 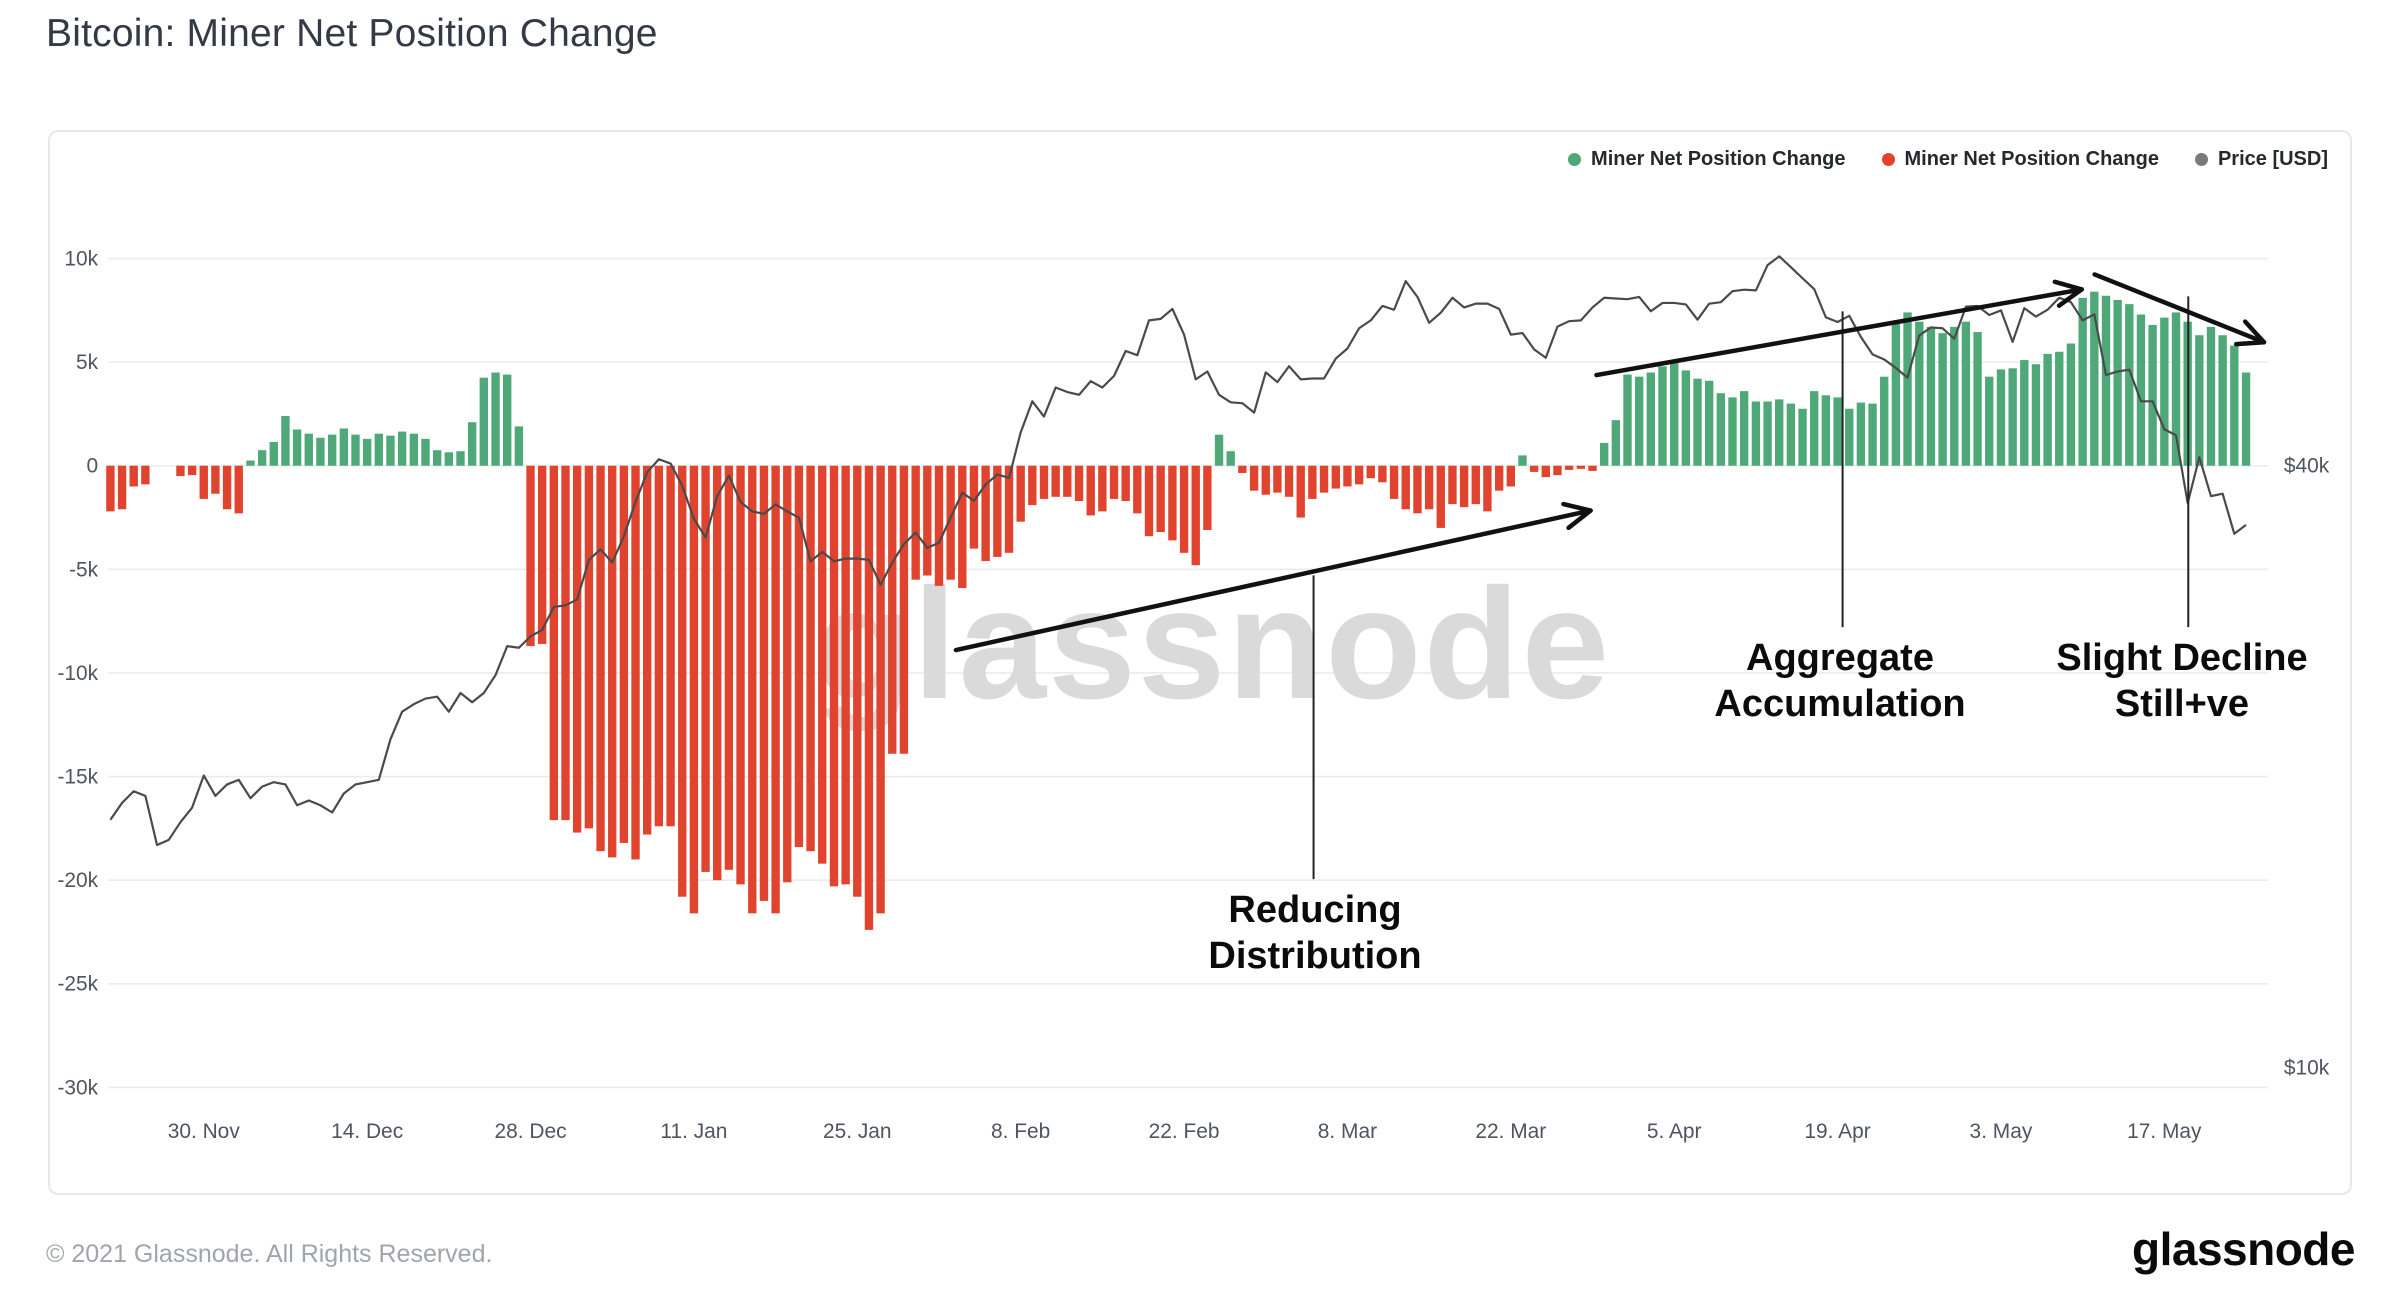 What do you see at coordinates (2261, 159) in the screenshot?
I see `legend-item-price-usd: Price [USD]` at bounding box center [2261, 159].